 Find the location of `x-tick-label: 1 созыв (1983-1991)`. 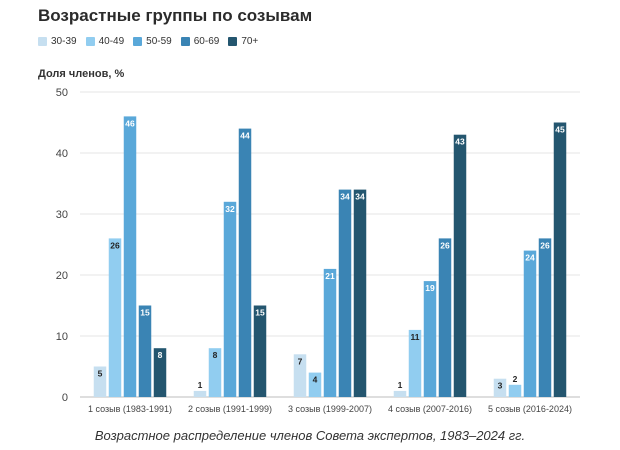

x-tick-label: 1 созыв (1983-1991) is located at coordinates (130, 409).